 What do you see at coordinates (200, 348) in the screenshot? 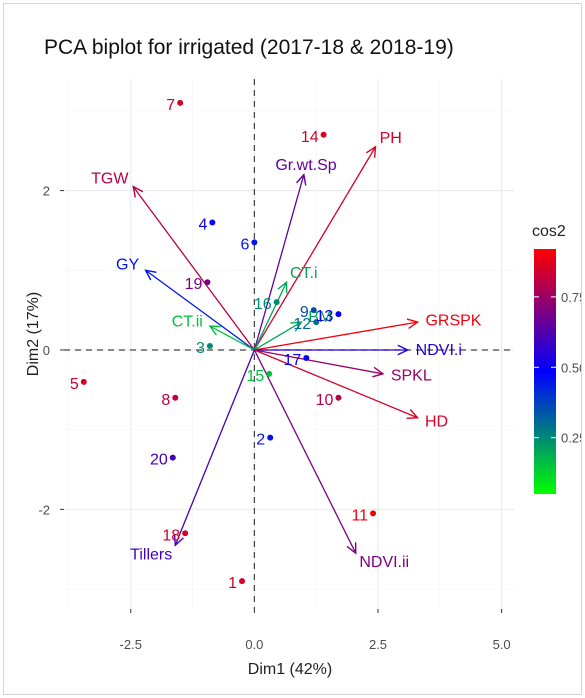
I see `individual-label: 3` at bounding box center [200, 348].